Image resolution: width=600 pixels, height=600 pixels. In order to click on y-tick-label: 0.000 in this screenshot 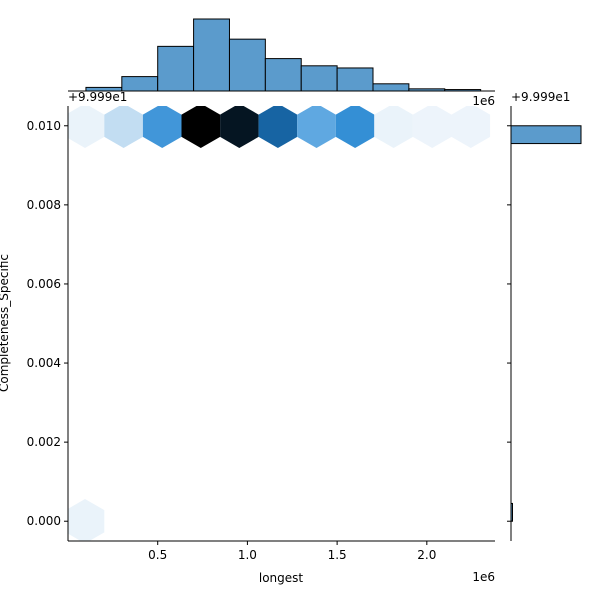, I will do `click(44, 521)`.